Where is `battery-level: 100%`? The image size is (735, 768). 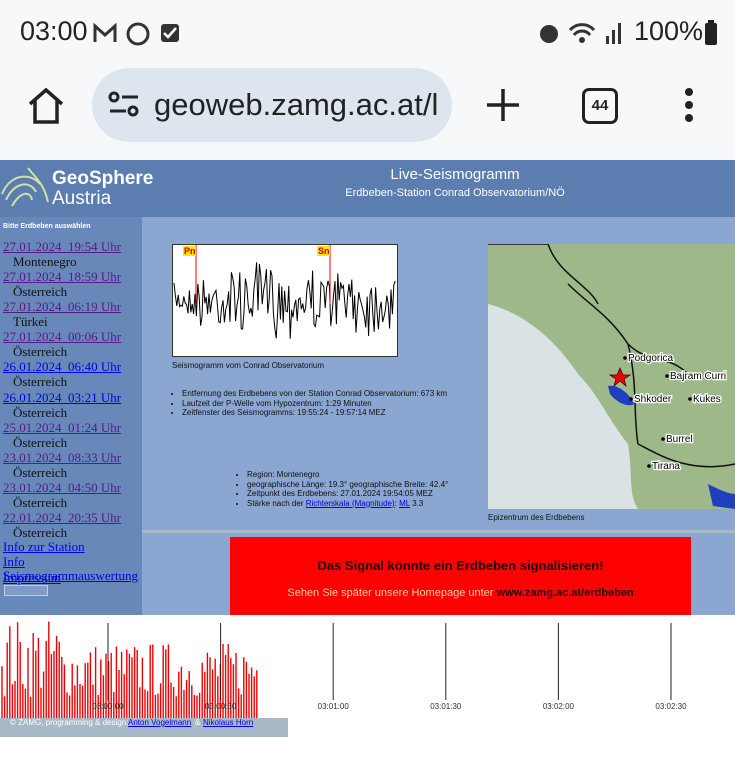
battery-level: 100% is located at coordinates (669, 31).